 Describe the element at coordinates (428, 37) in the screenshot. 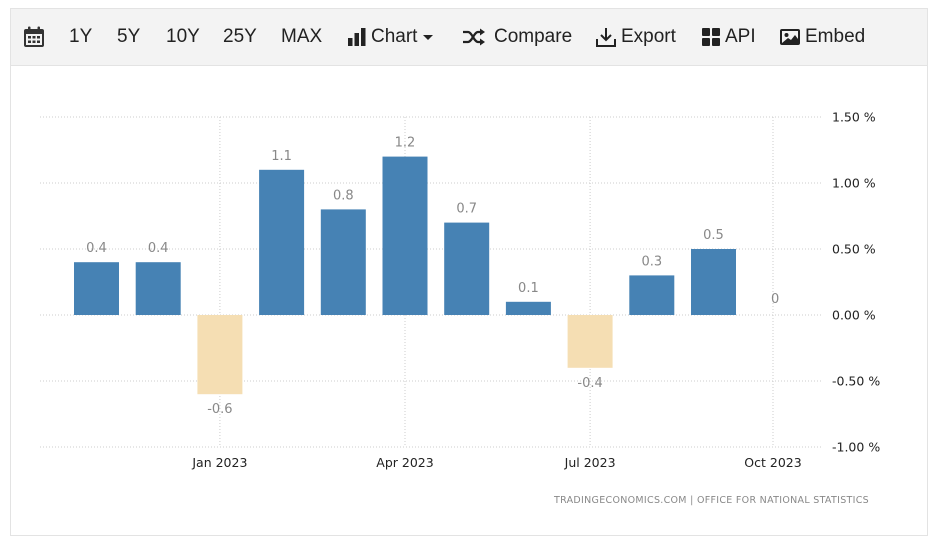

I see `caret-down-icon` at that location.